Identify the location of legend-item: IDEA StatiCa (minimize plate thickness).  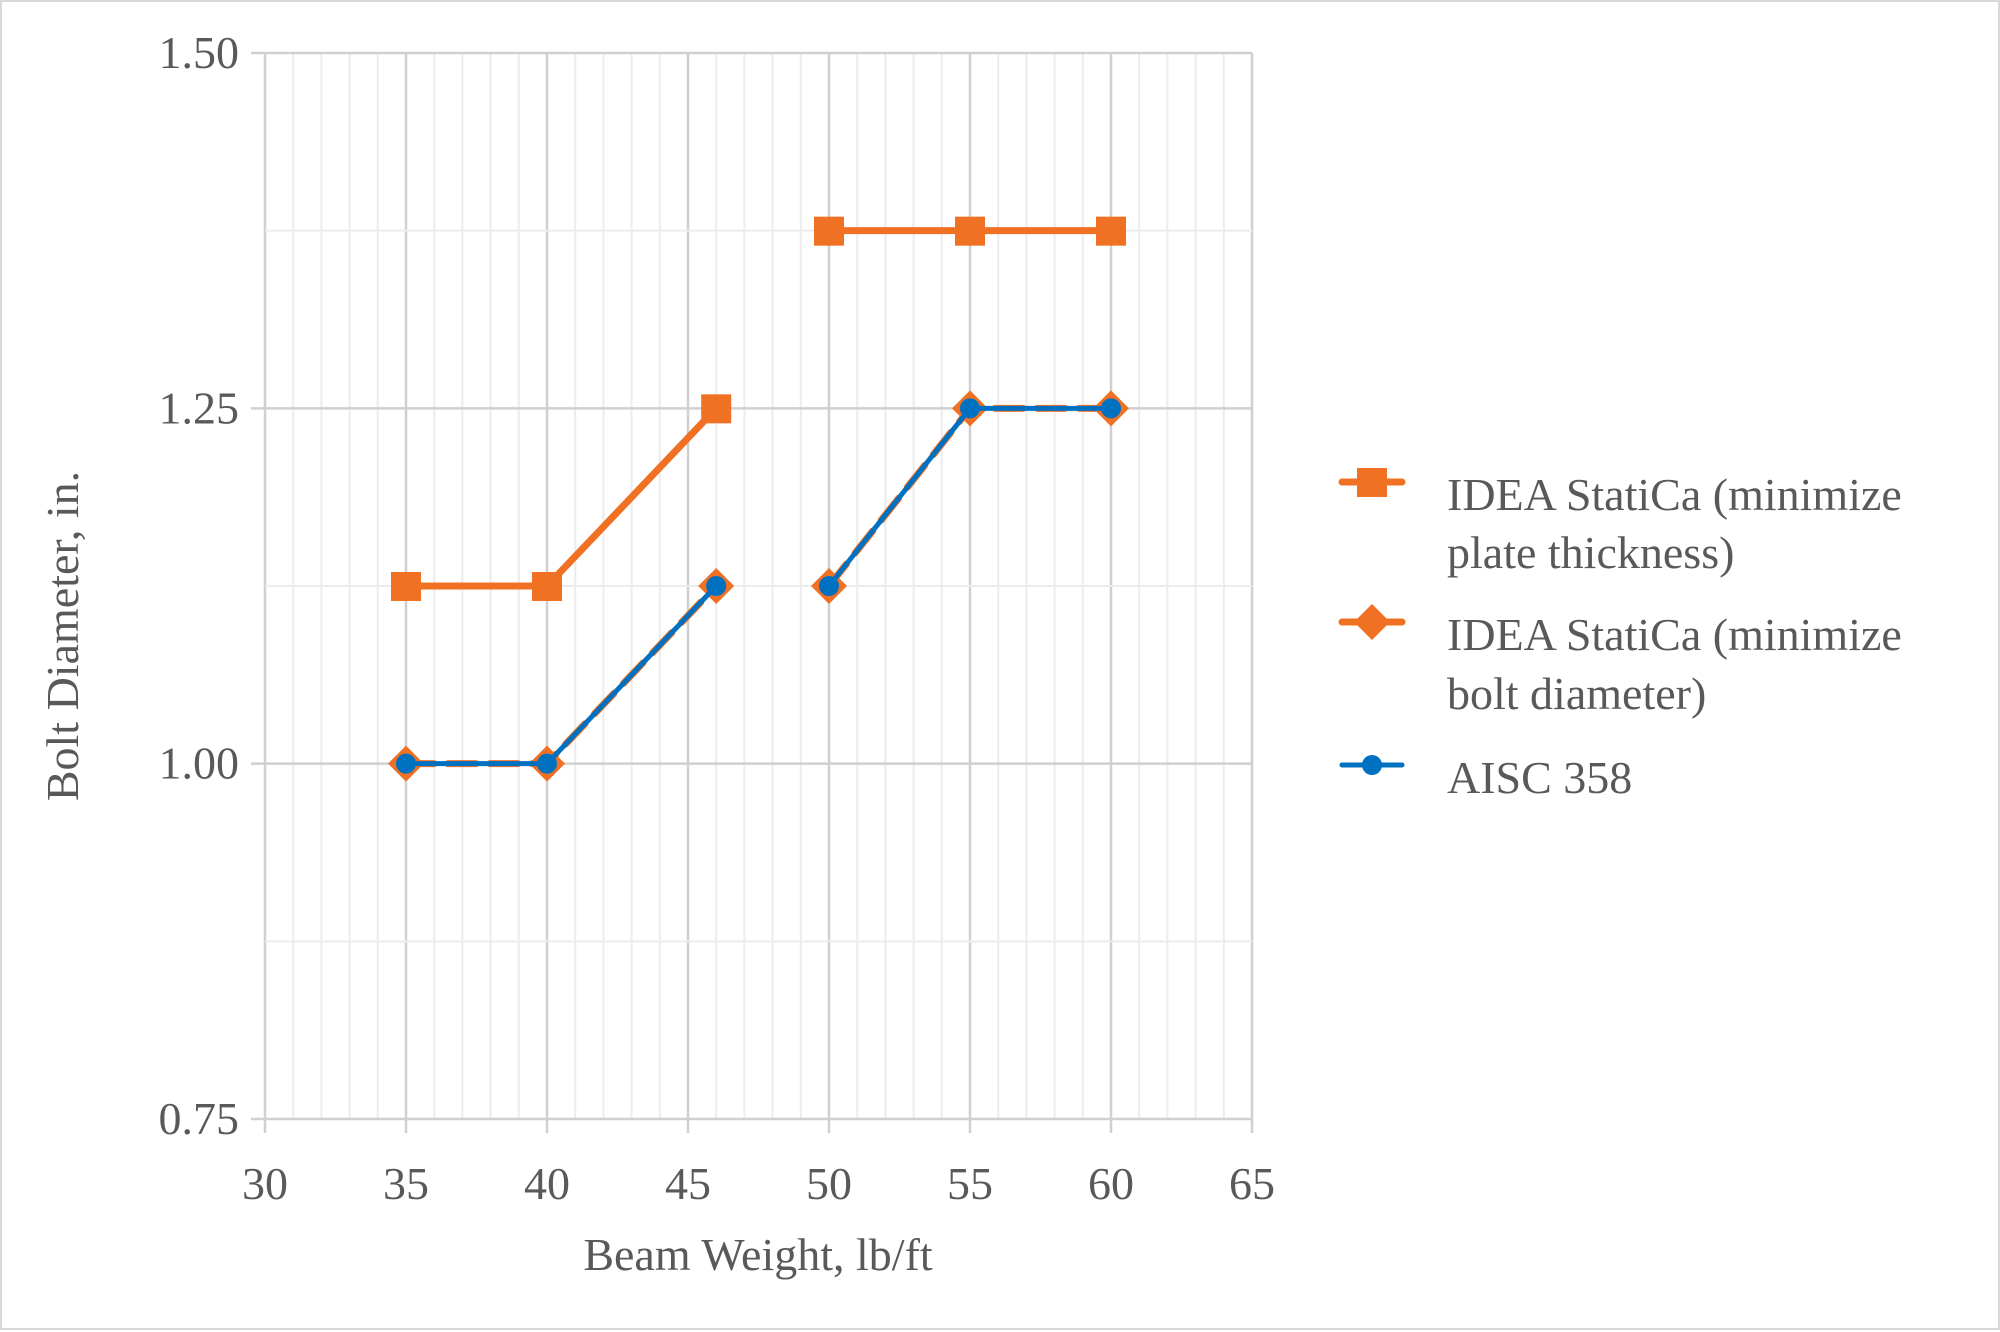
(1620, 523).